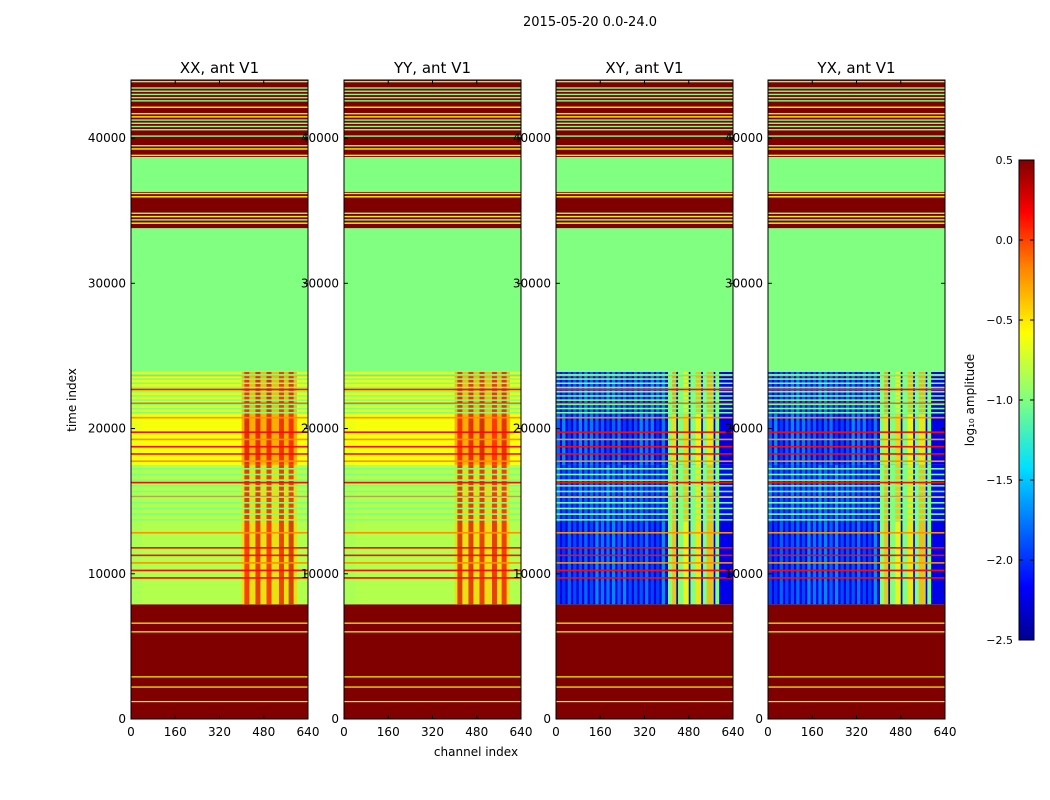 The width and height of the screenshot is (1050, 800). What do you see at coordinates (768, 732) in the screenshot?
I see `x-tick-label: 0` at bounding box center [768, 732].